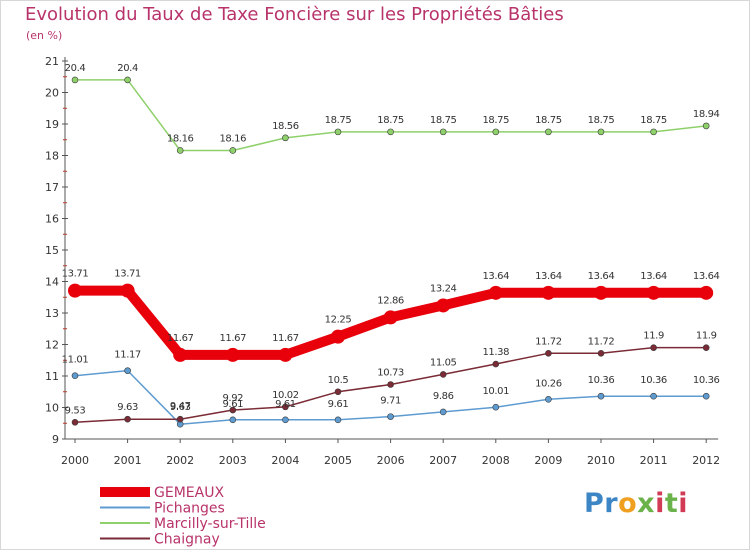  I want to click on x-tick-label: 2002, so click(180, 460).